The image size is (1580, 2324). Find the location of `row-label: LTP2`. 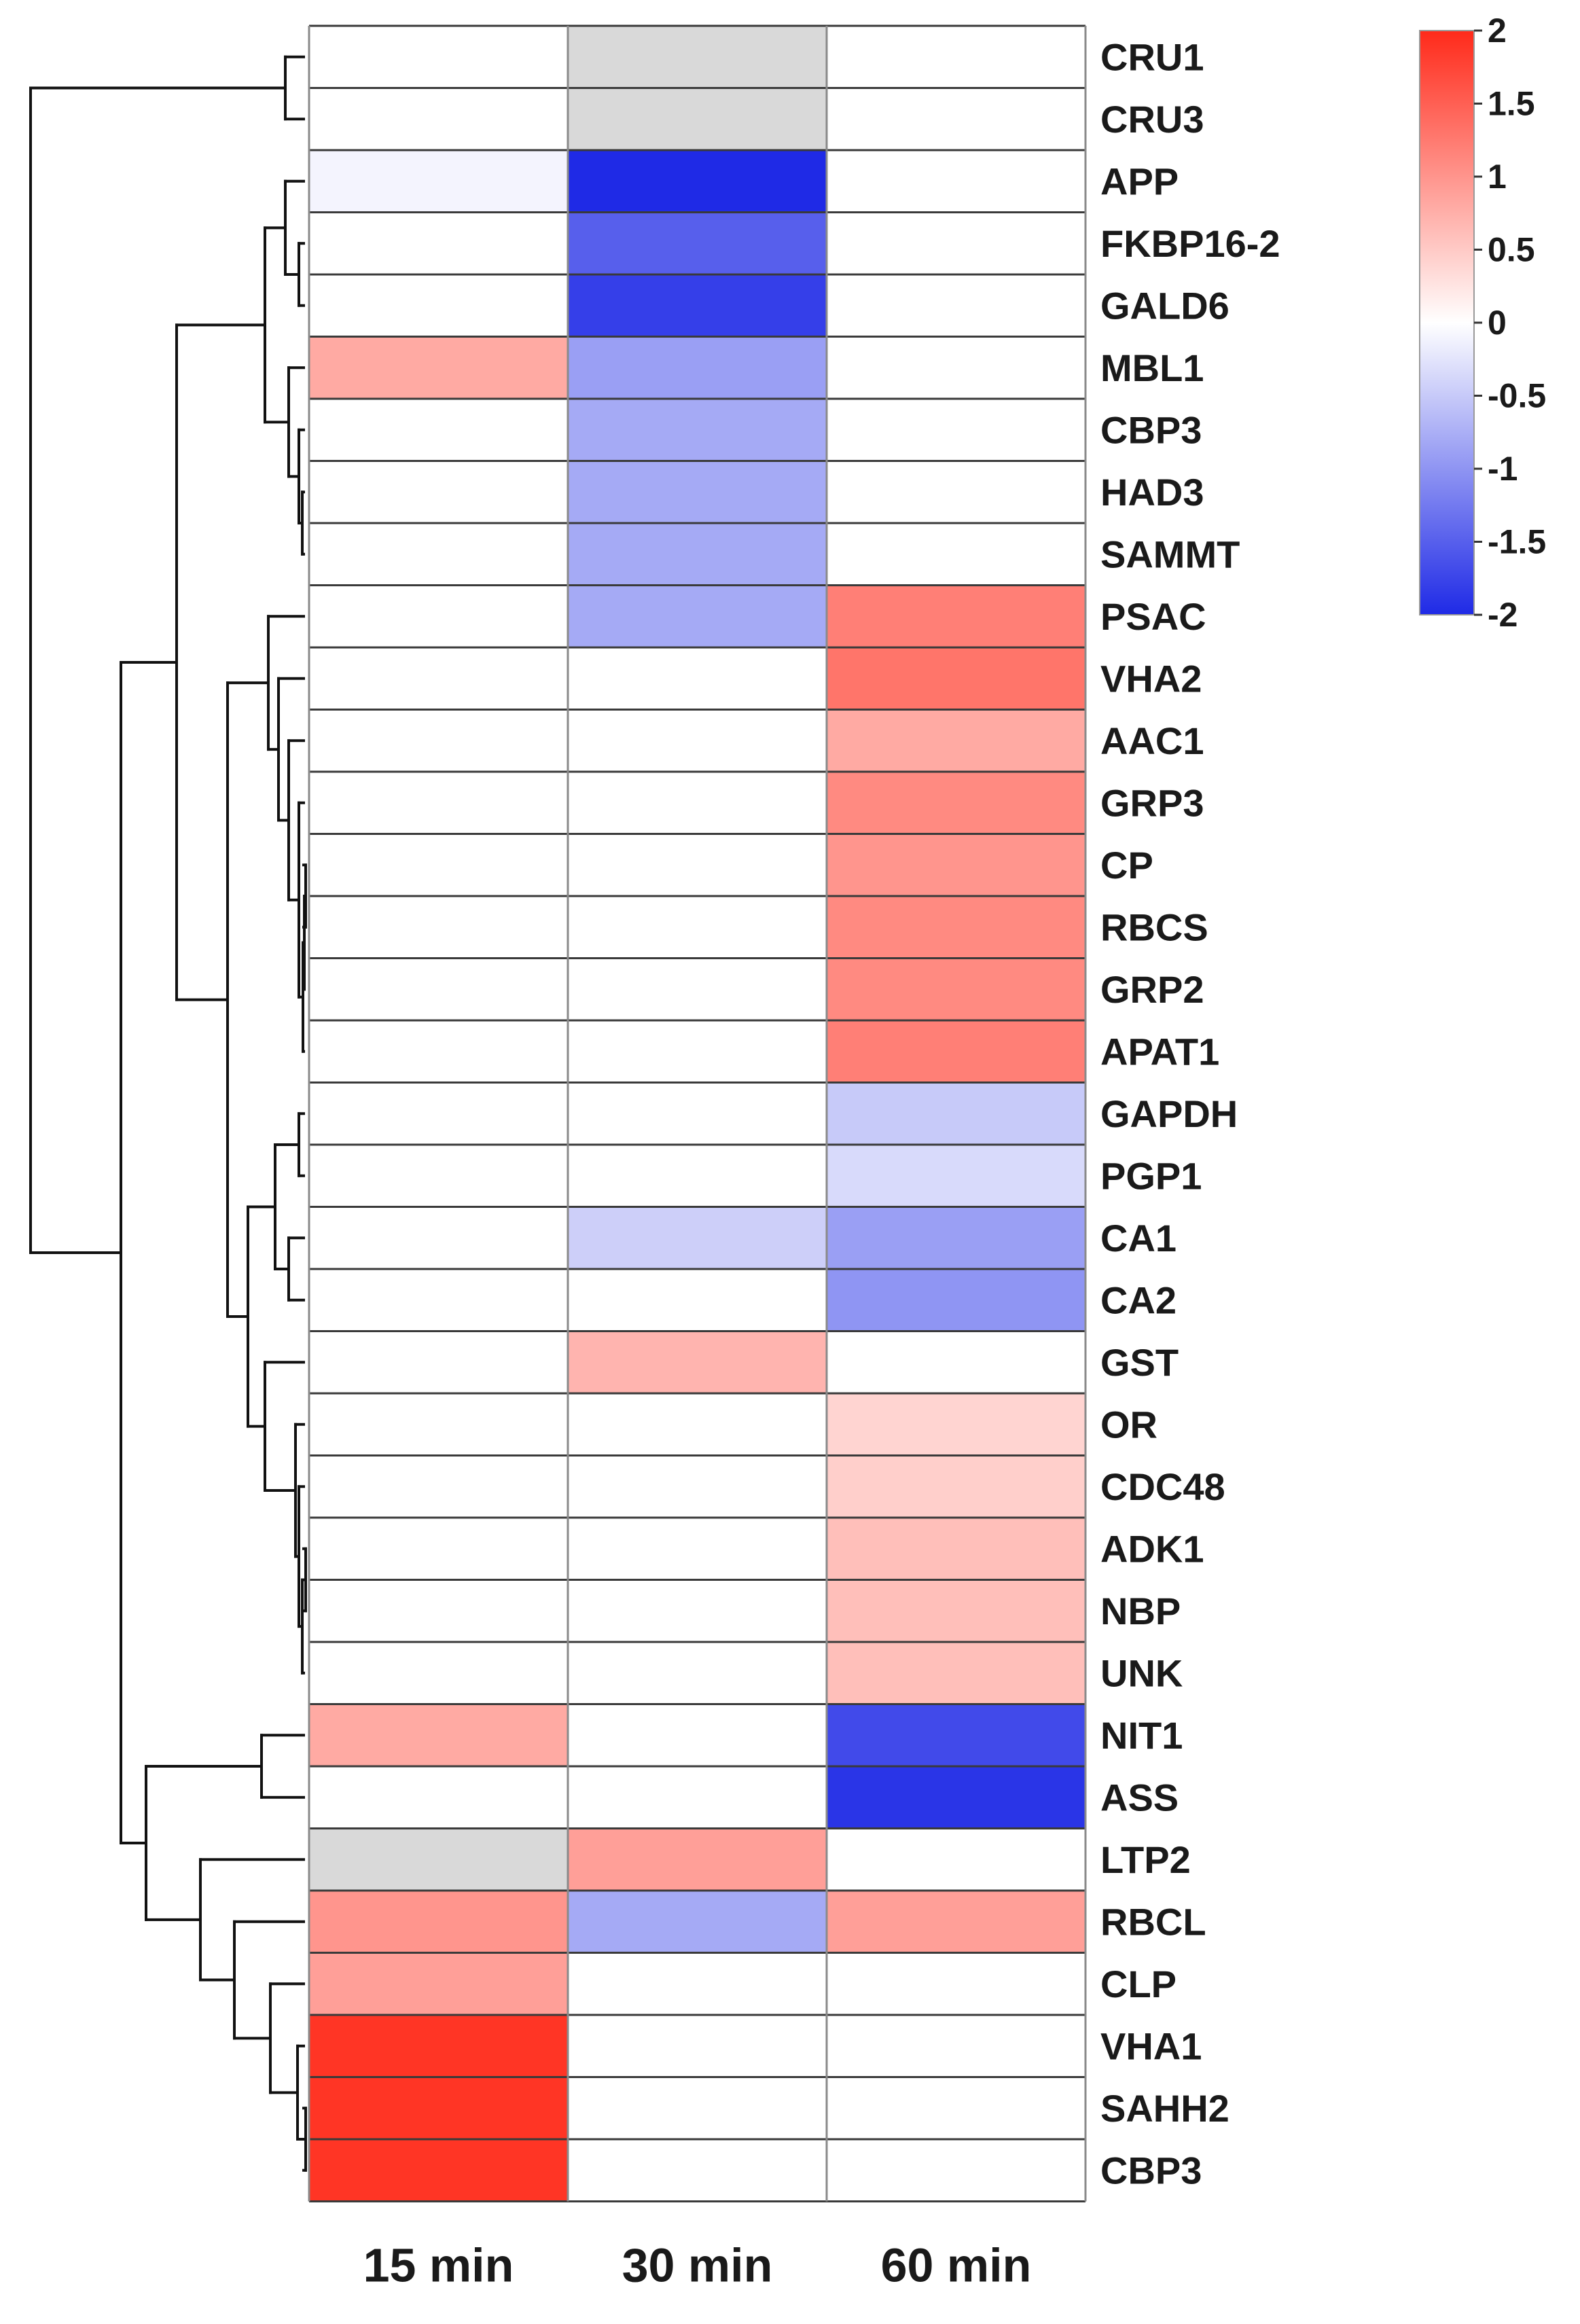

row-label: LTP2 is located at coordinates (1146, 1860).